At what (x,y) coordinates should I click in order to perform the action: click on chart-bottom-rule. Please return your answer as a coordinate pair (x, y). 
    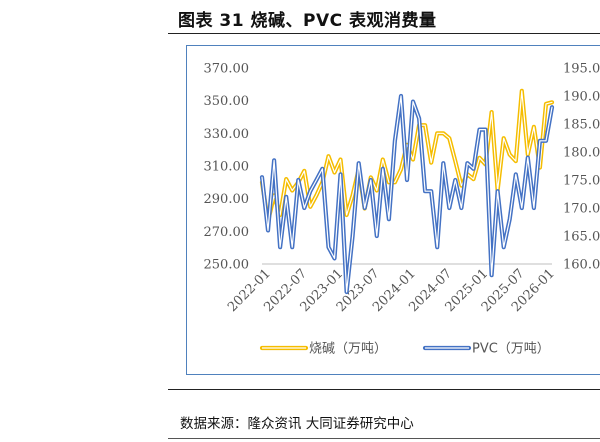
    Looking at the image, I should click on (384, 389).